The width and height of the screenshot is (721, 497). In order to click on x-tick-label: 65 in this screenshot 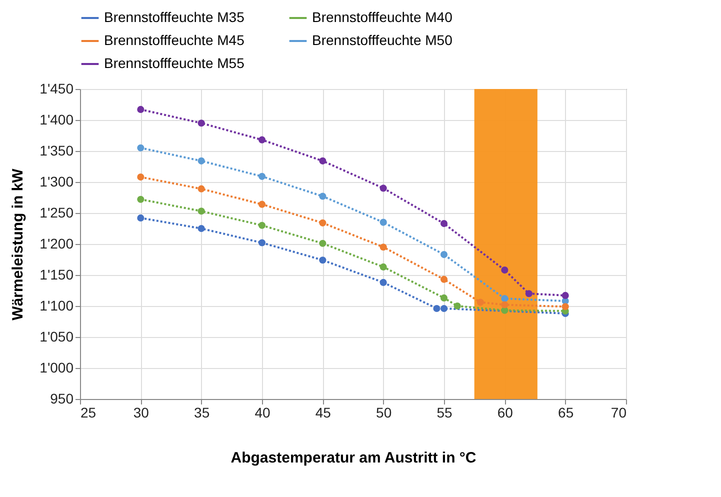, I will do `click(566, 412)`.